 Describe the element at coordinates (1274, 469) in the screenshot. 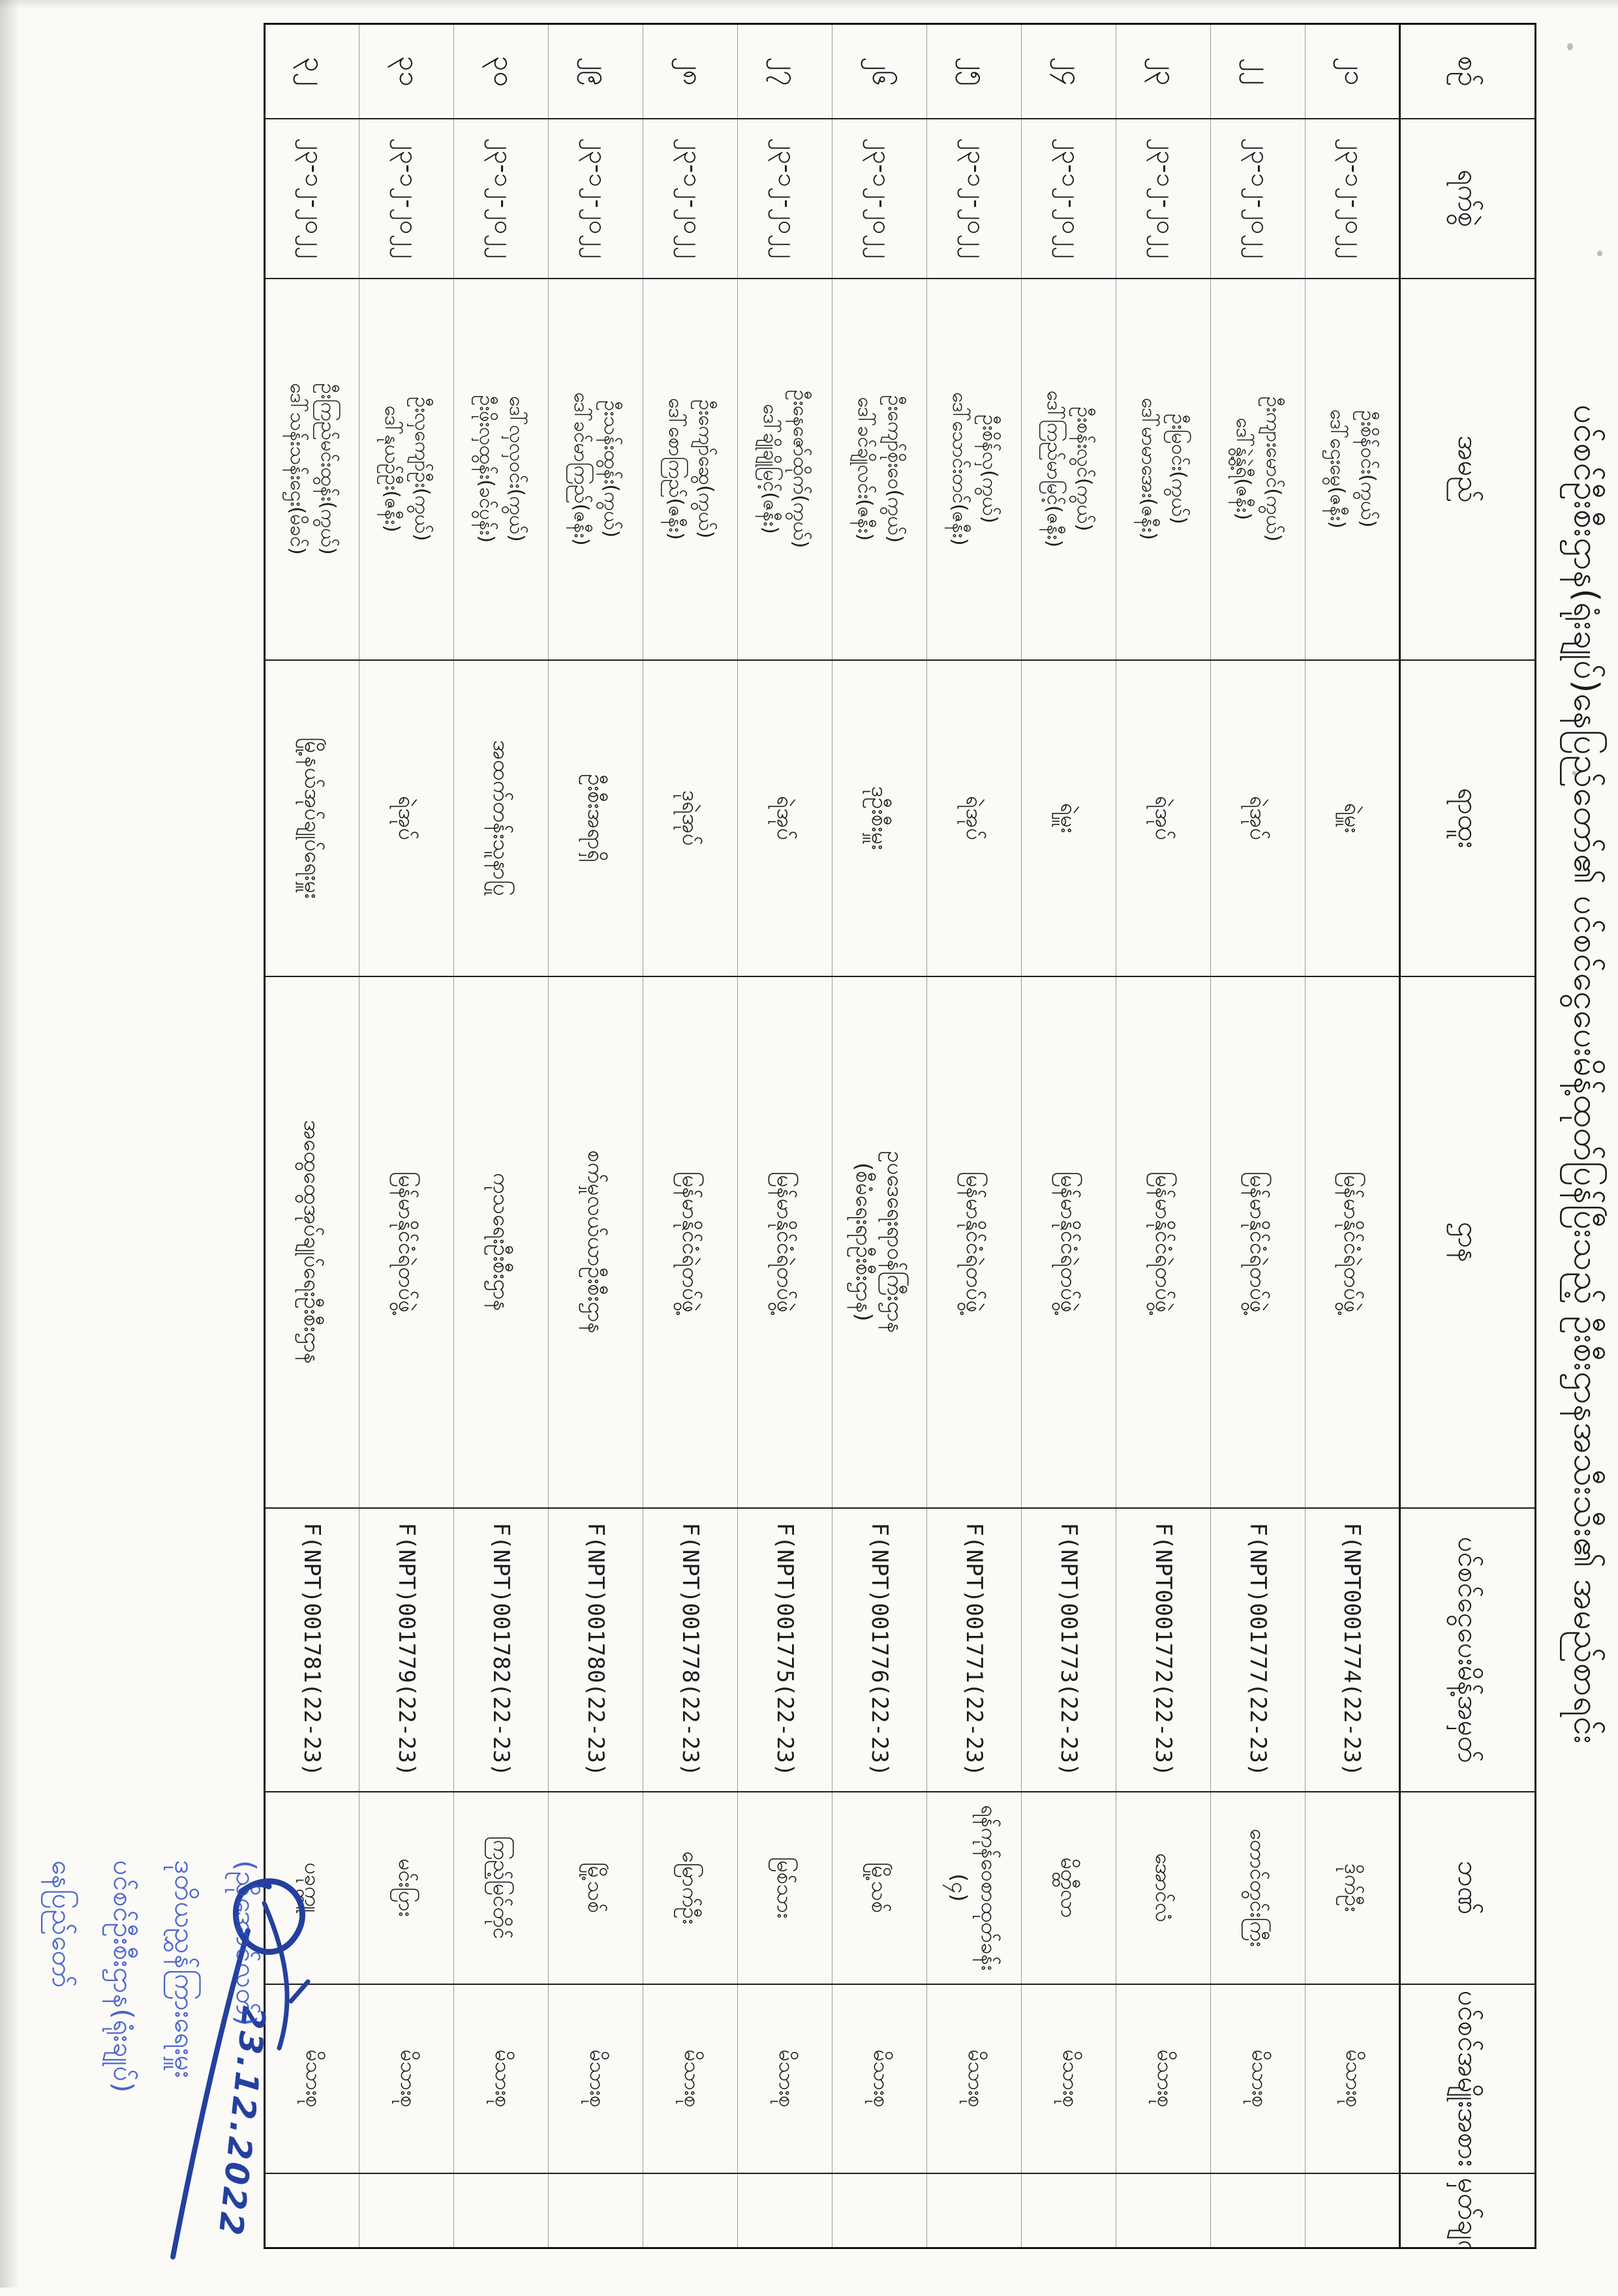

I see `cell-name-line: ဦးကျားမောင်(ကွယ်)` at that location.